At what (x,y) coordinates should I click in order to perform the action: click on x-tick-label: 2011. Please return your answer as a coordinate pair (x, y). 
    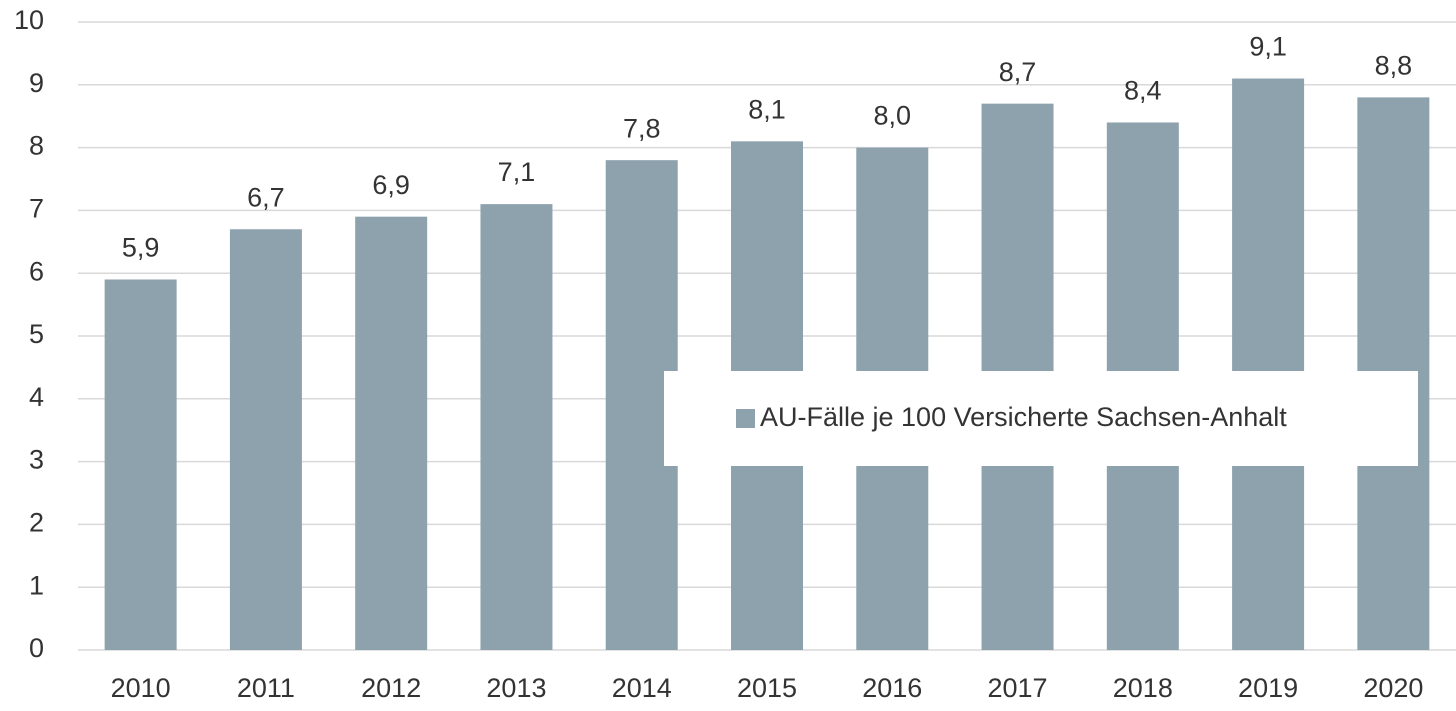
    Looking at the image, I should click on (266, 688).